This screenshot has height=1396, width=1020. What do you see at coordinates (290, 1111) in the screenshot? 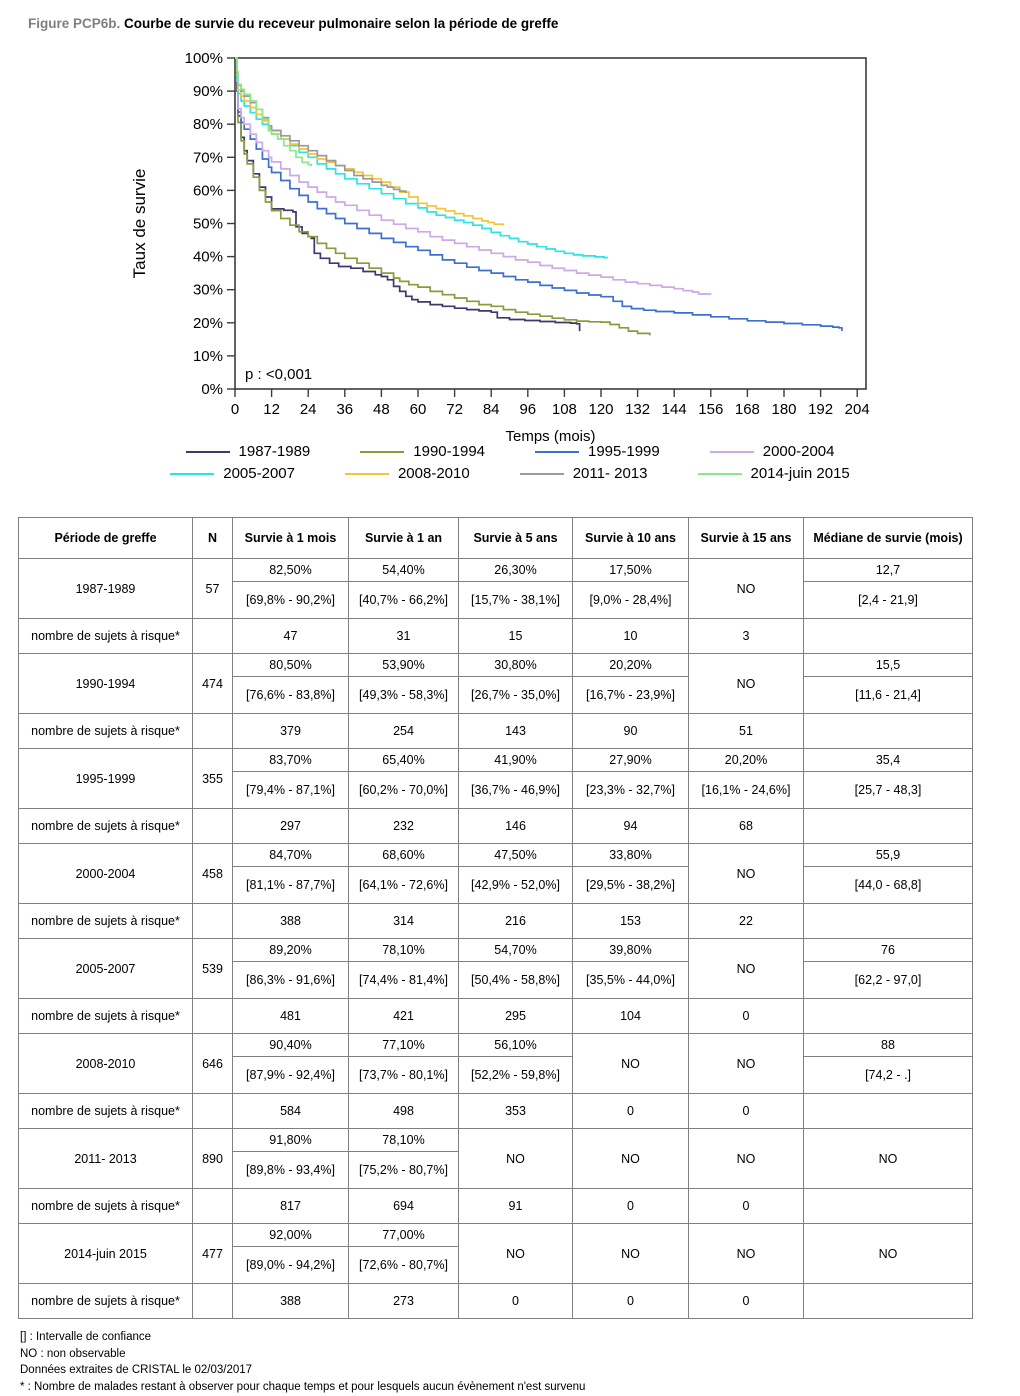
I see `risk-value-cell: 584` at bounding box center [290, 1111].